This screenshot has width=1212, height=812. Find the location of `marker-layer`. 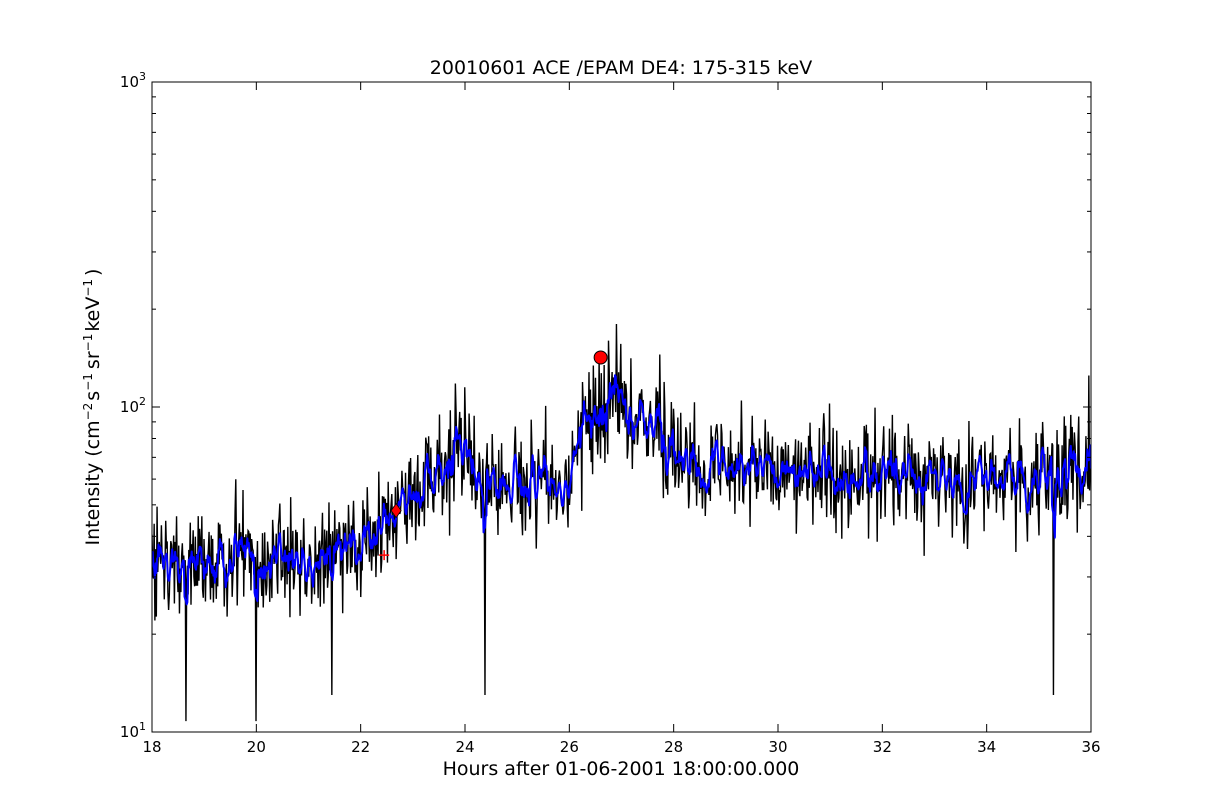

marker-layer is located at coordinates (493, 455).